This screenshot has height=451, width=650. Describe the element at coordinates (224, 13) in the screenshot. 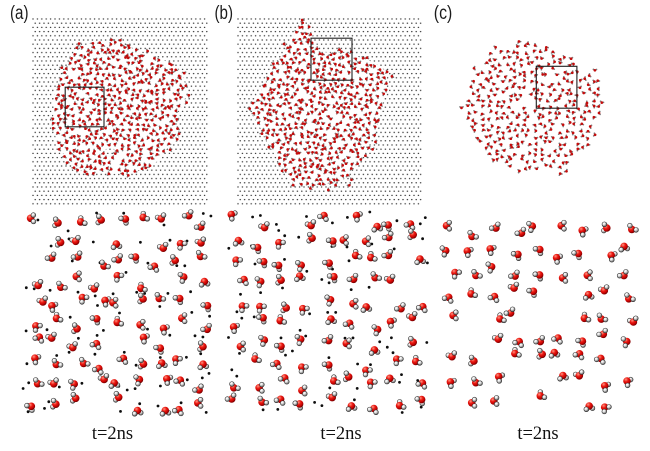

I see `svg-text: (b)` at that location.